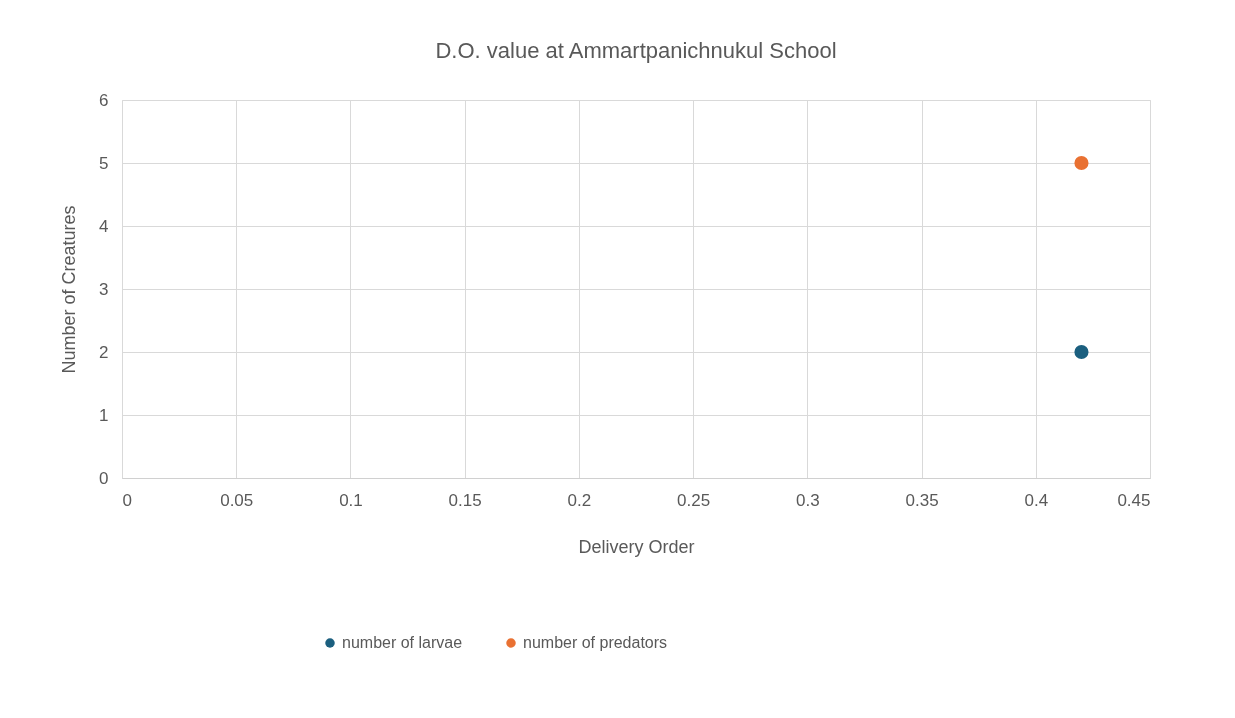 Image resolution: width=1235 pixels, height=718 pixels. Describe the element at coordinates (351, 500) in the screenshot. I see `x-tick-label: 0.1` at that location.